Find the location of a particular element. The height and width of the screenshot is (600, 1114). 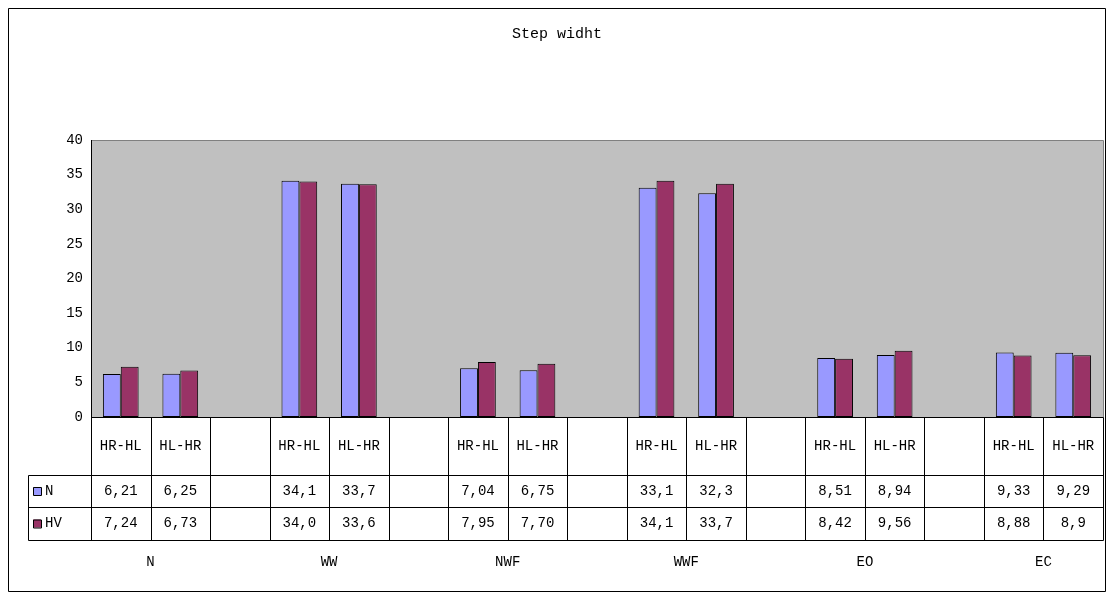

data-label: 6,21 is located at coordinates (120, 490).